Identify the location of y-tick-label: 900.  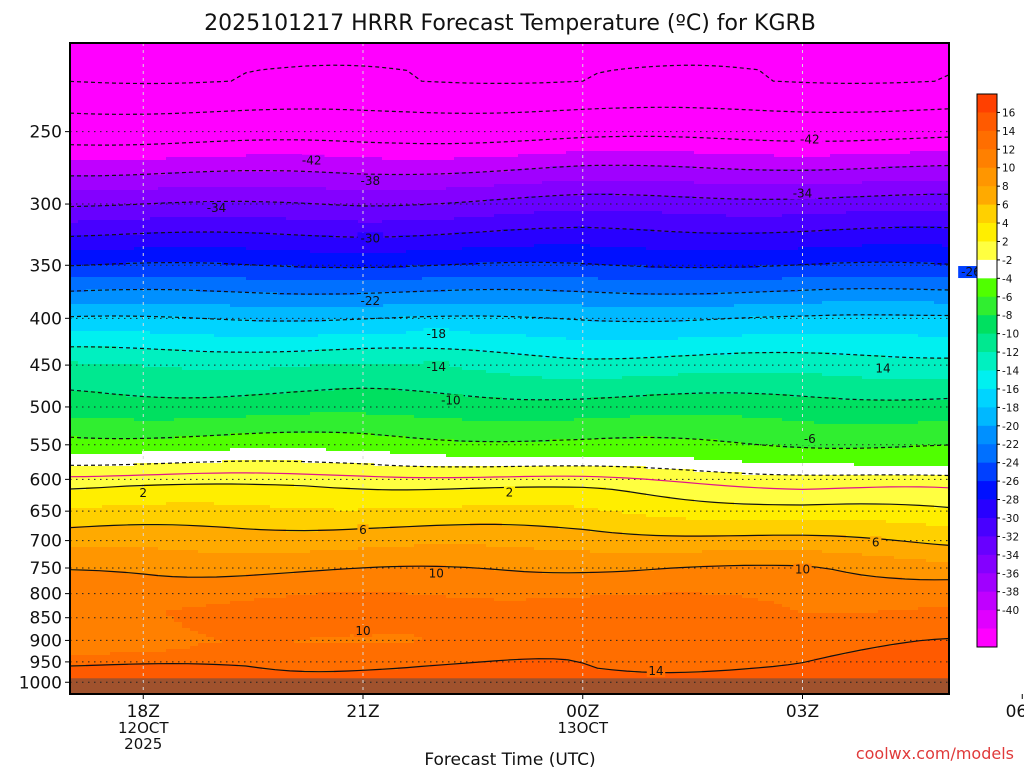
(46, 641).